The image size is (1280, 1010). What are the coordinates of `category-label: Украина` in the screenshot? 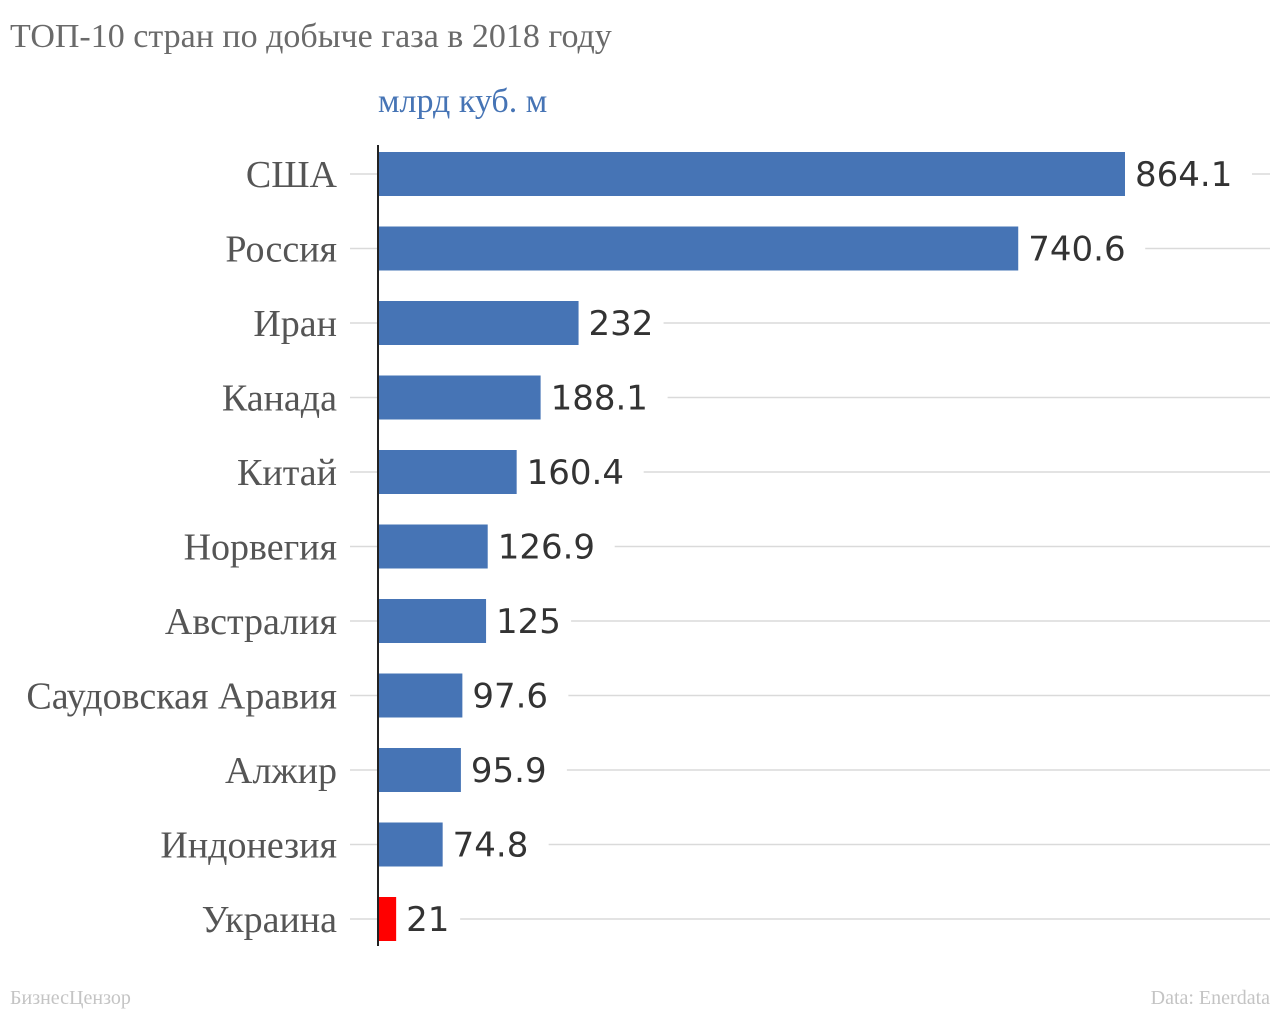 It's located at (270, 920).